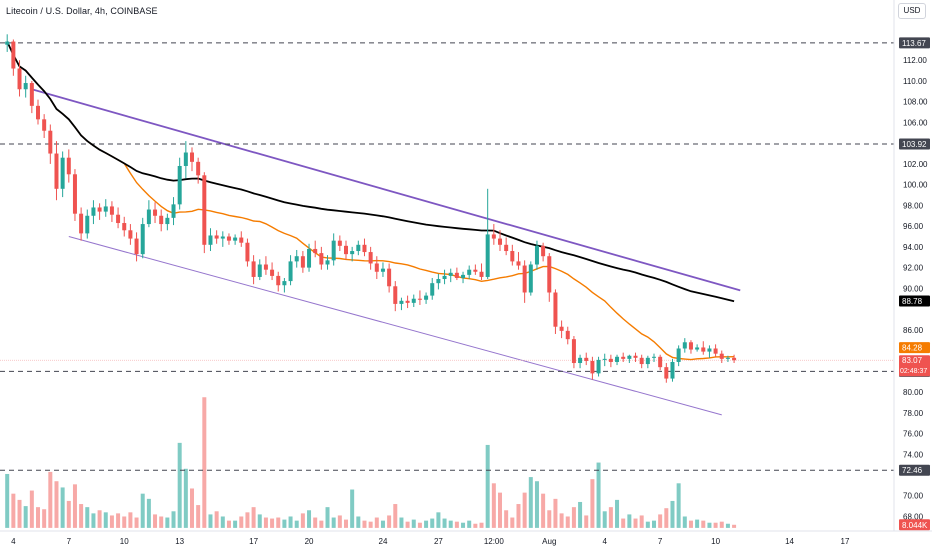 The height and width of the screenshot is (555, 932). Describe the element at coordinates (915, 60) in the screenshot. I see `y-tick-label: 112.00` at that location.